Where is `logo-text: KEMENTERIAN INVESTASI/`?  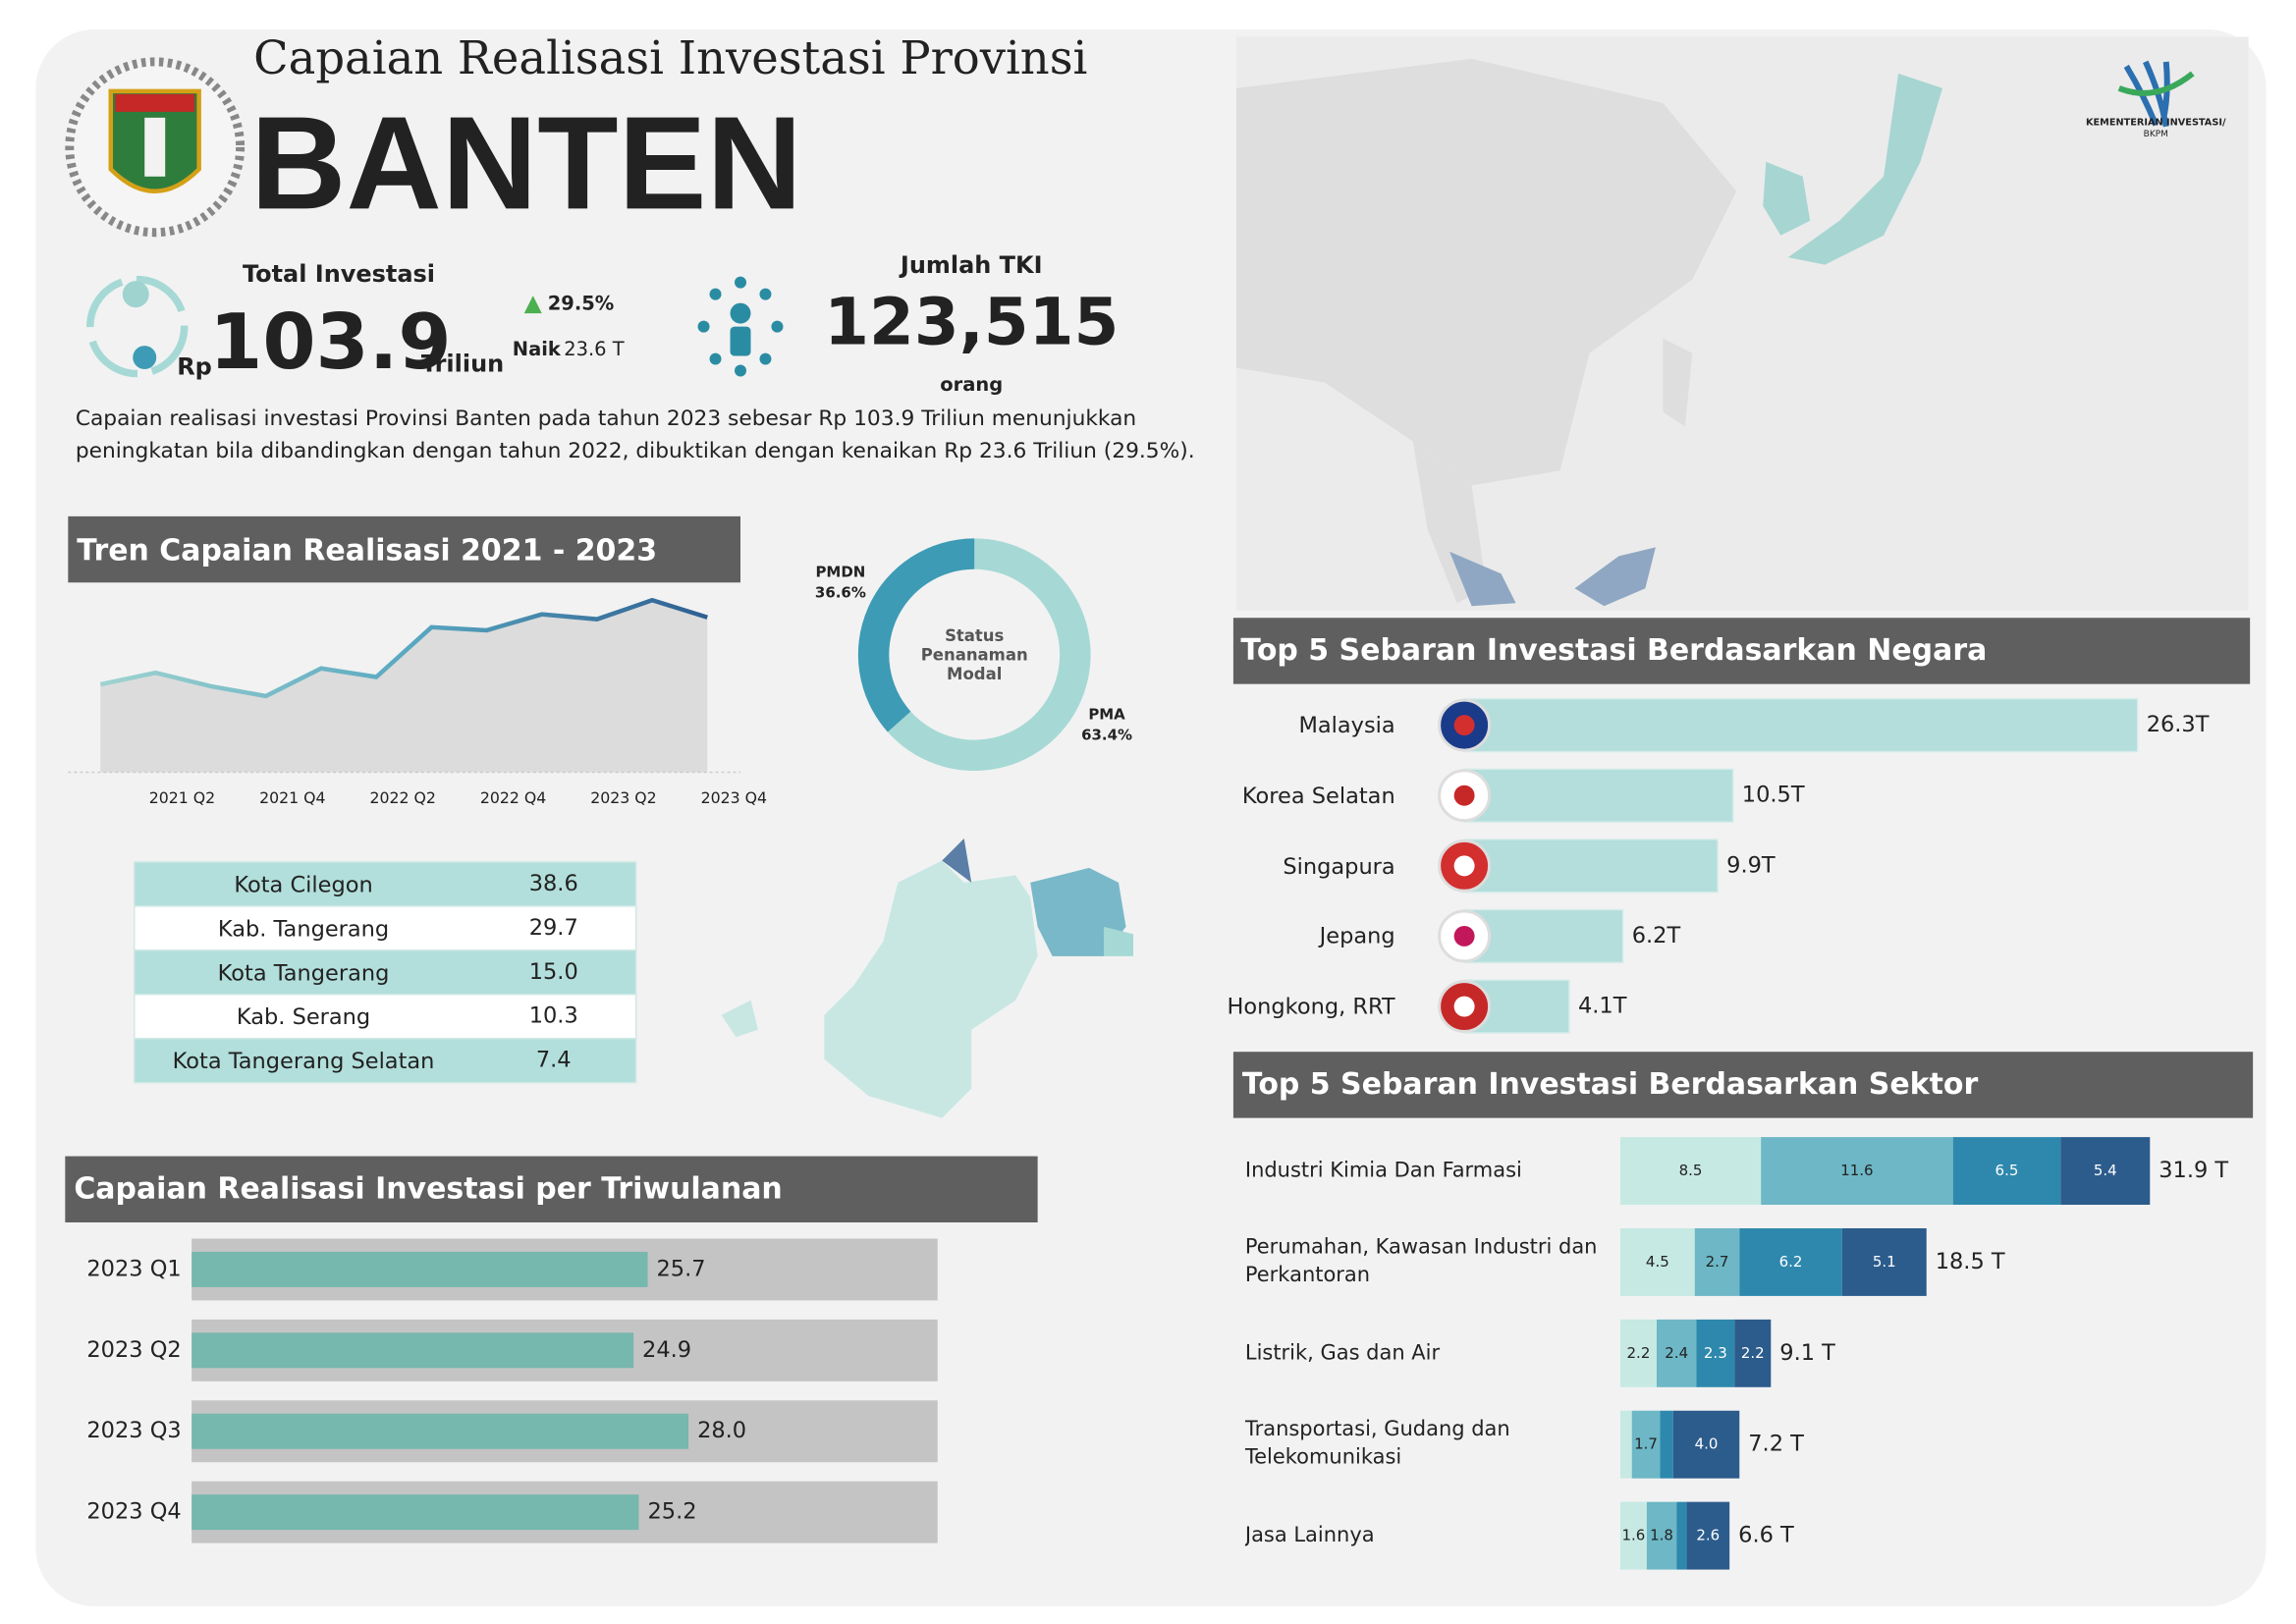
logo-text: KEMENTERIAN INVESTASI/ is located at coordinates (2156, 122).